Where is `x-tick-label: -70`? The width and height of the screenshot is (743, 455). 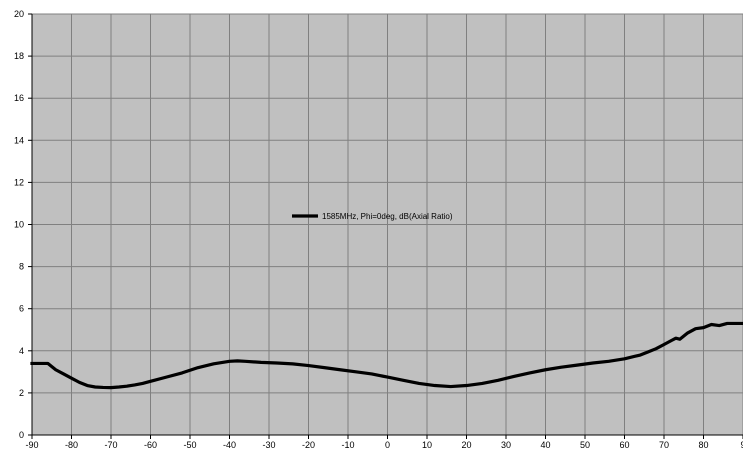 x-tick-label: -70 is located at coordinates (110, 445).